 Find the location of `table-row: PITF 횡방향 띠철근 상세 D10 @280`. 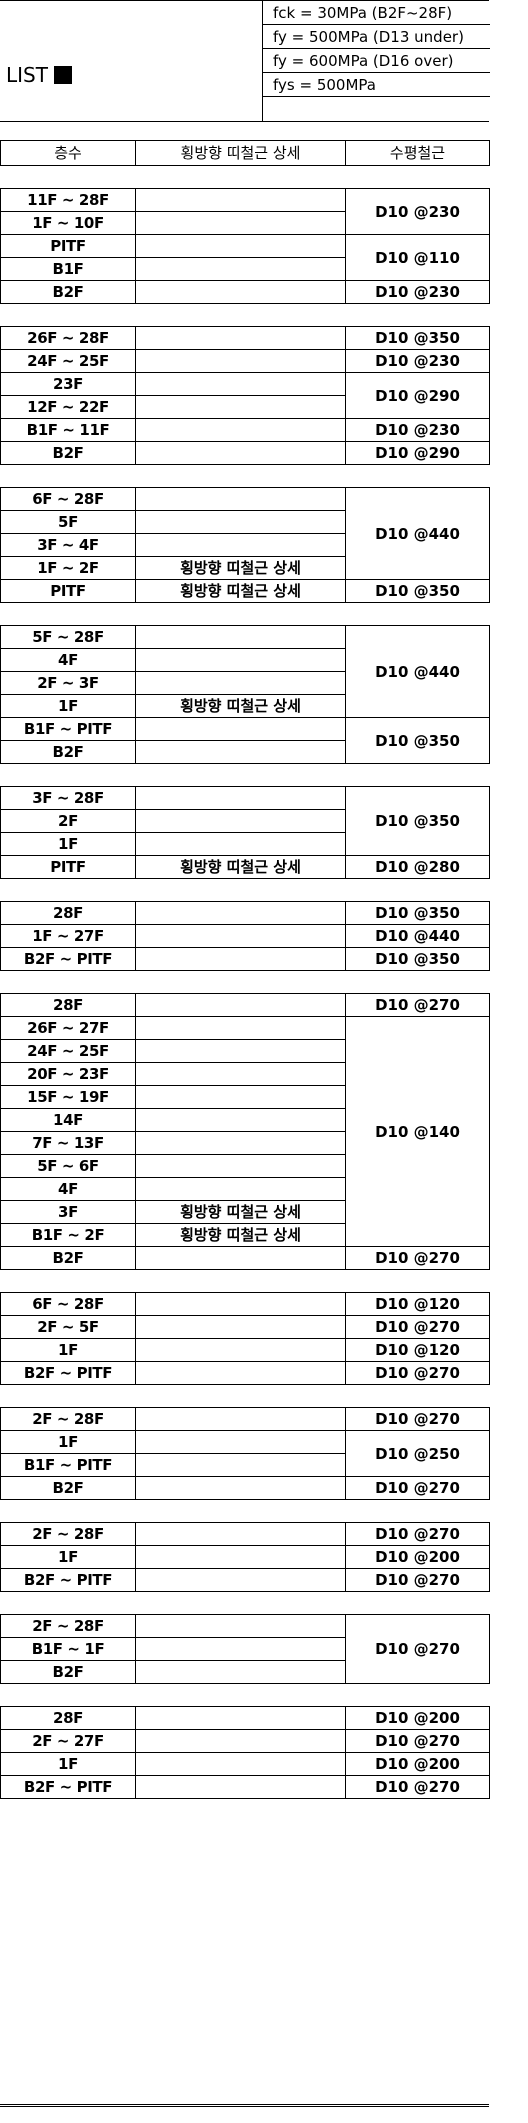

table-row: PITF 횡방향 띠철근 상세 D10 @280 is located at coordinates (245, 867).